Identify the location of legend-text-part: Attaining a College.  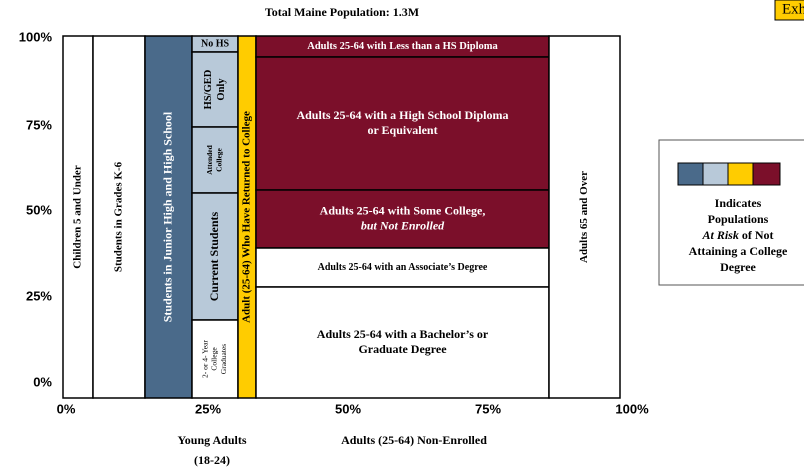
(738, 251).